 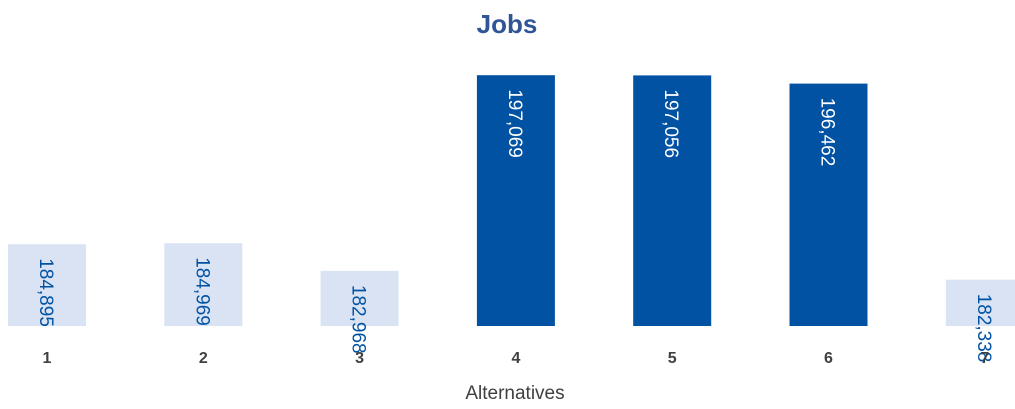 I want to click on x-tick-label-5: 5, so click(x=672, y=358).